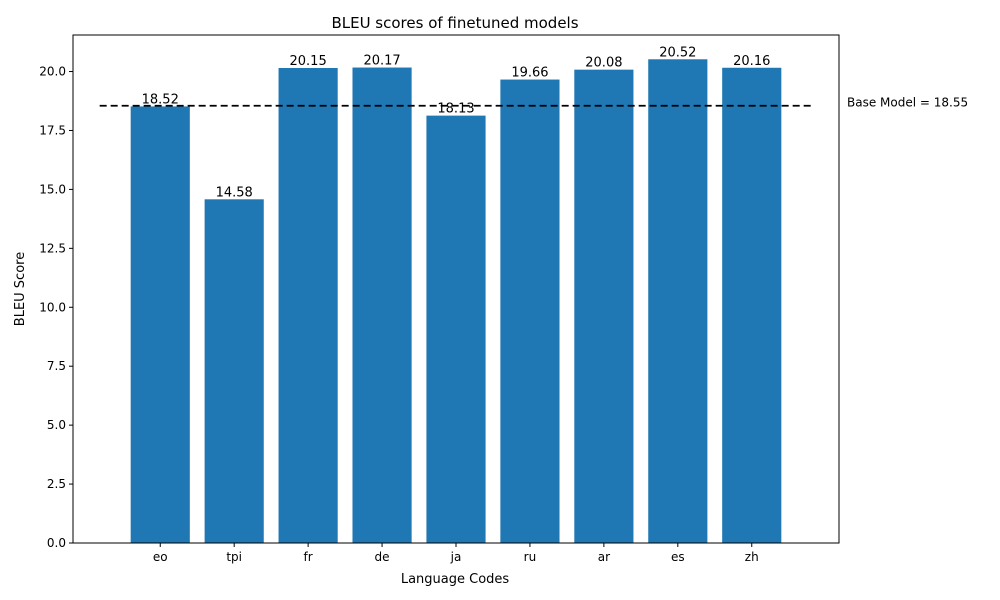 The height and width of the screenshot is (600, 1000). I want to click on x-tick-label: ar, so click(604, 557).